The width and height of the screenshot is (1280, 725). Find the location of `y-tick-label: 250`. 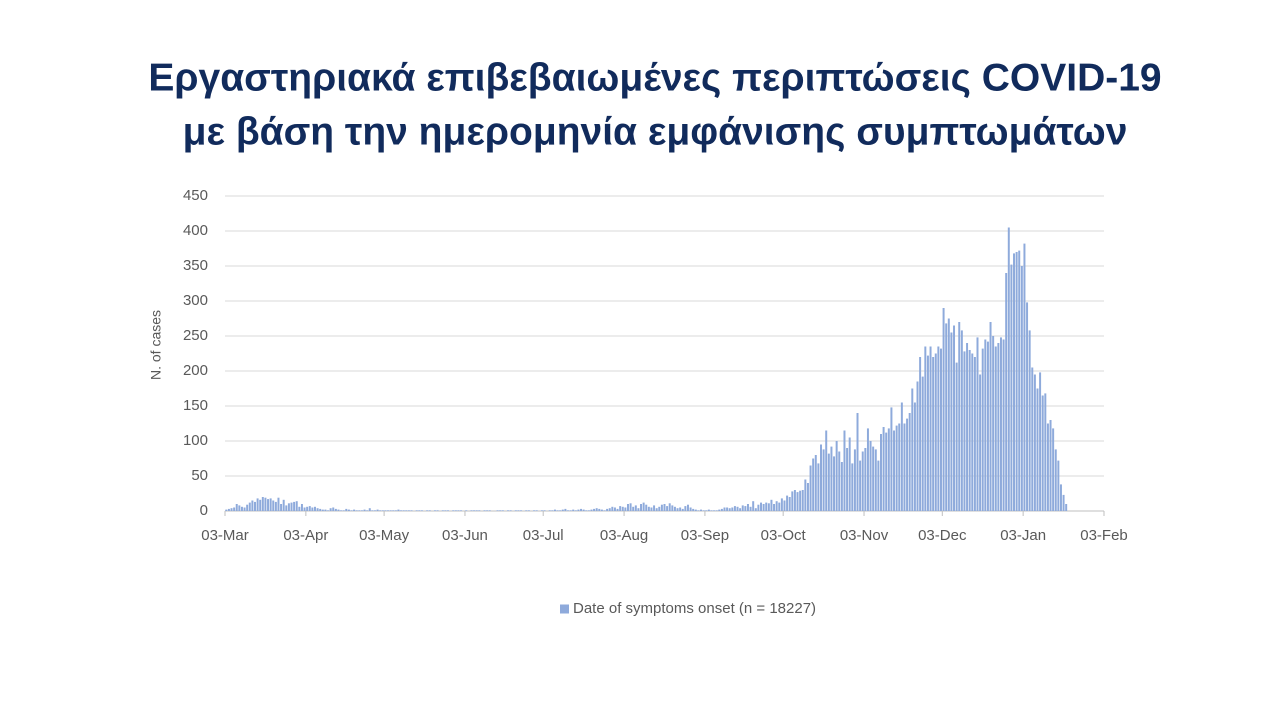

y-tick-label: 250 is located at coordinates (195, 335).